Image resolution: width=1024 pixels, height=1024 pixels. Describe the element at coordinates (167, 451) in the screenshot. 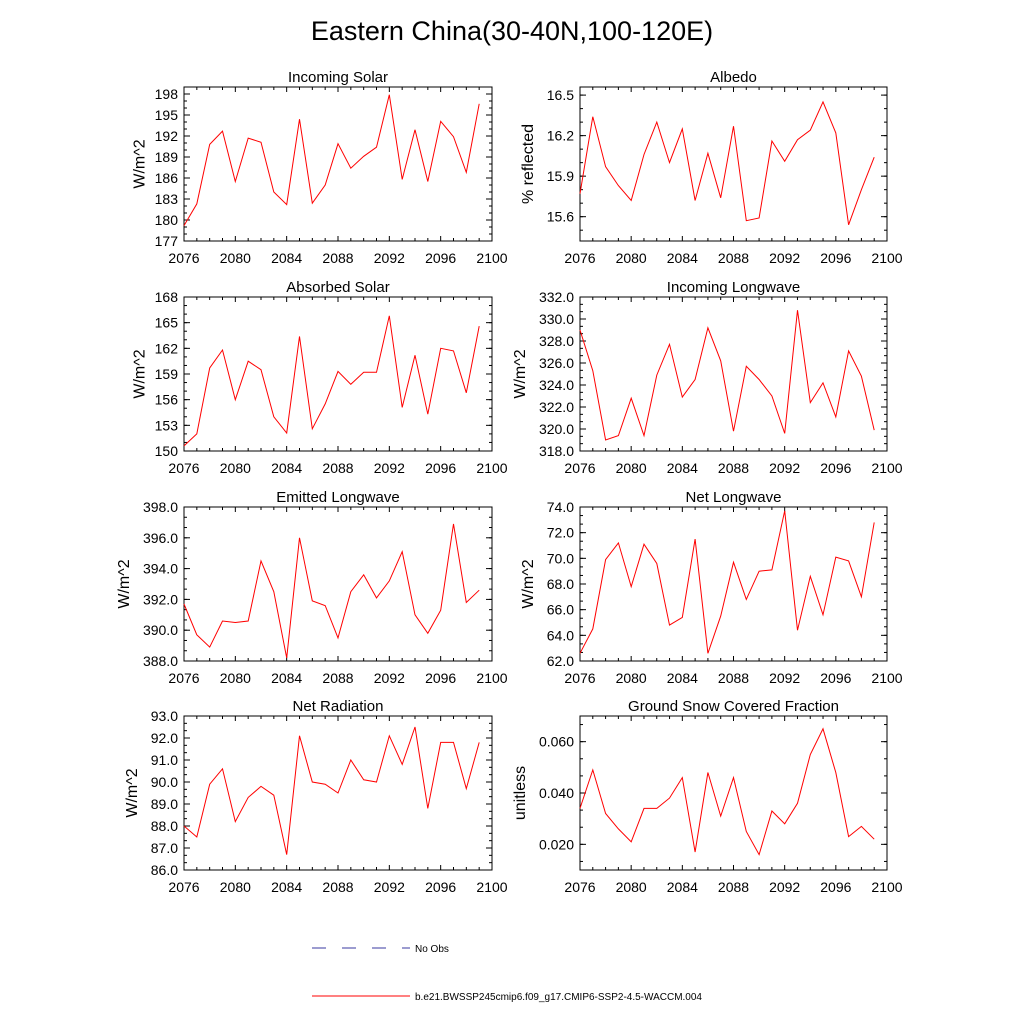

I see `y-tick-label: 150` at that location.